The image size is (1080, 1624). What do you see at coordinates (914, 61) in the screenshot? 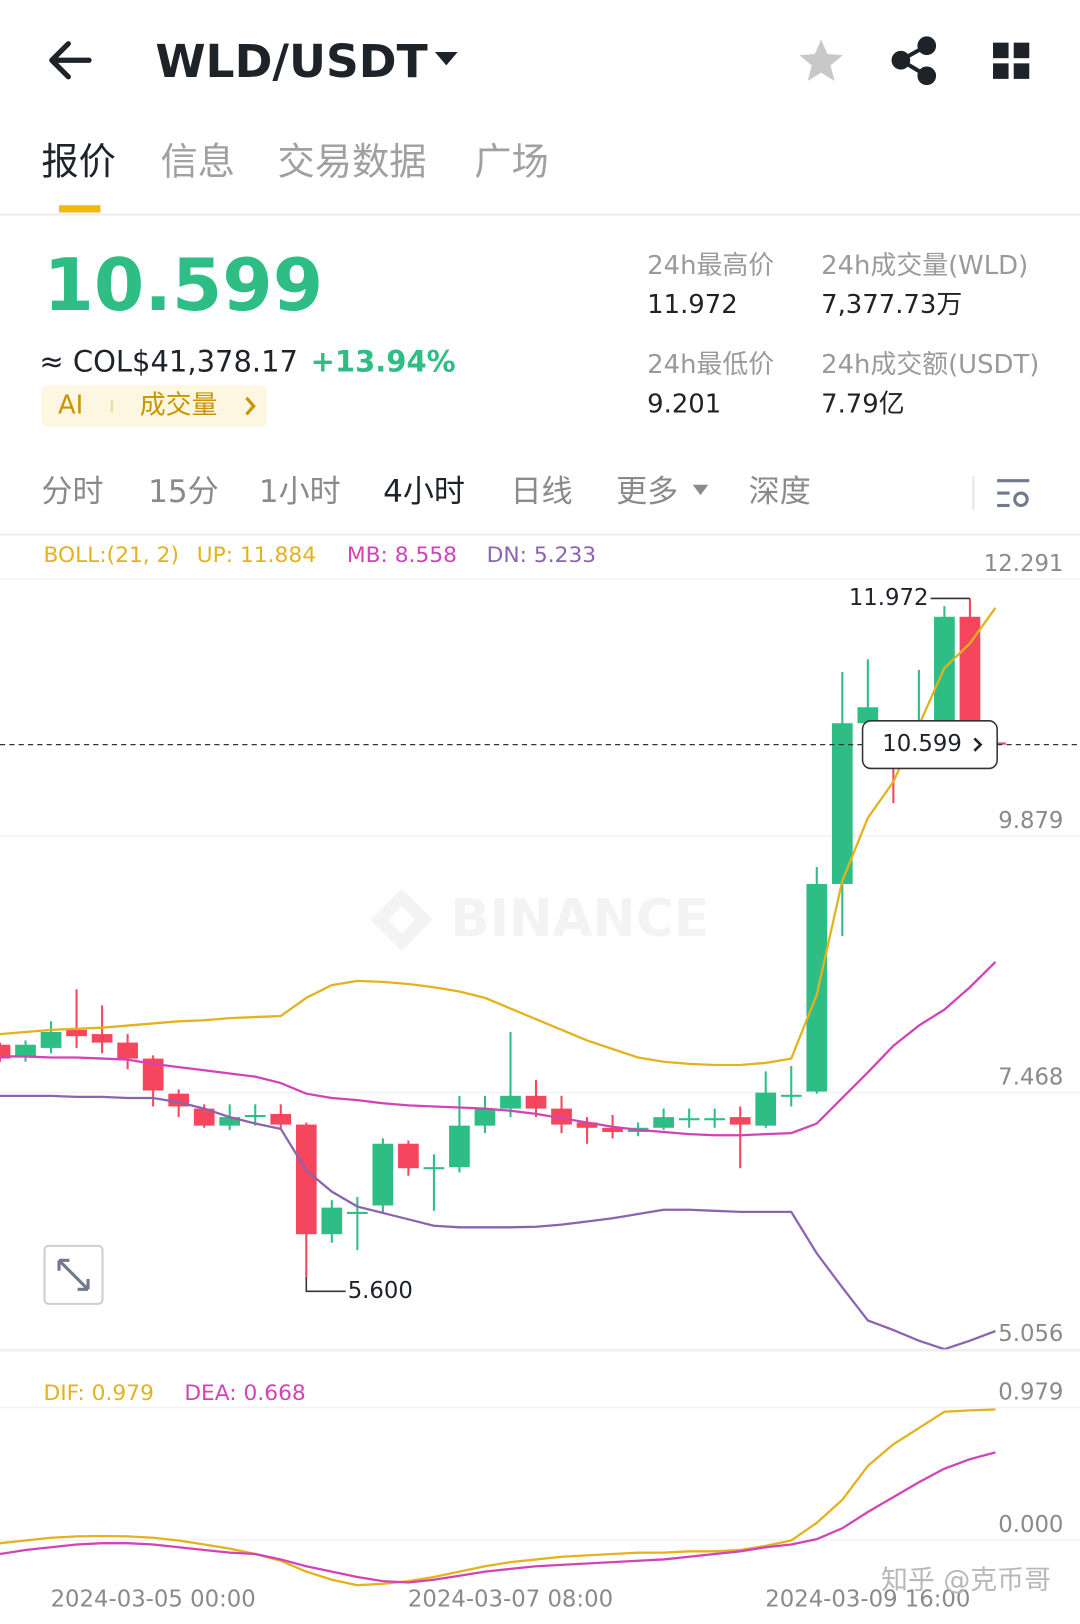
I see `share-button` at bounding box center [914, 61].